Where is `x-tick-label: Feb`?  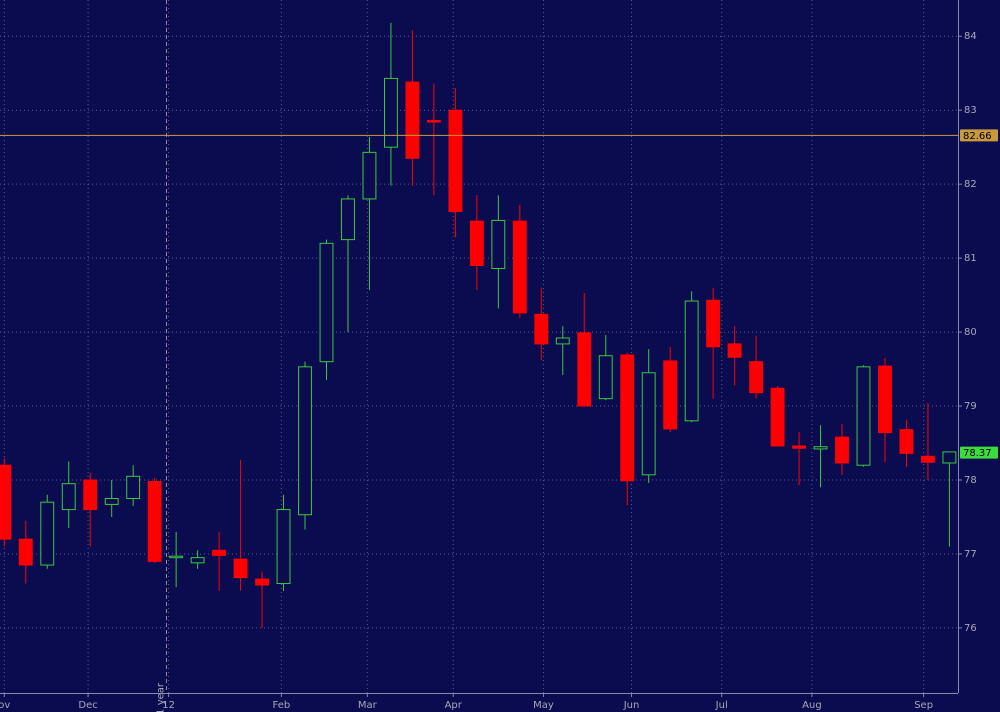 x-tick-label: Feb is located at coordinates (282, 705).